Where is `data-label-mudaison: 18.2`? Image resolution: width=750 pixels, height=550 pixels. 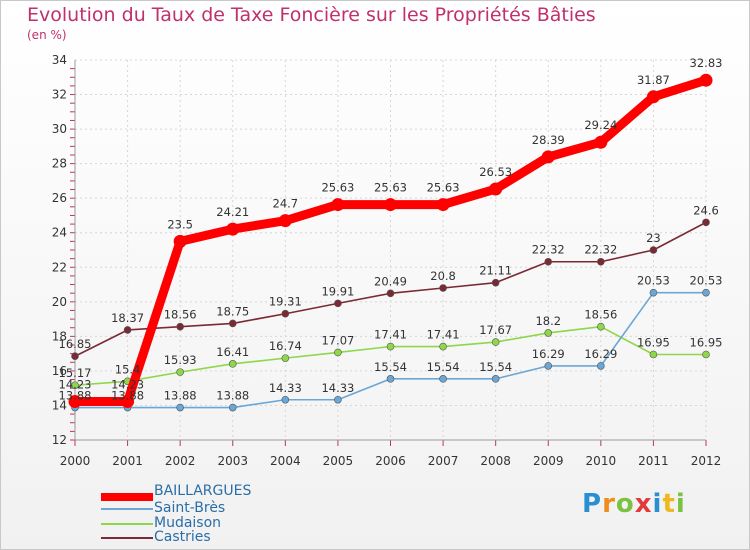 data-label-mudaison: 18.2 is located at coordinates (548, 321).